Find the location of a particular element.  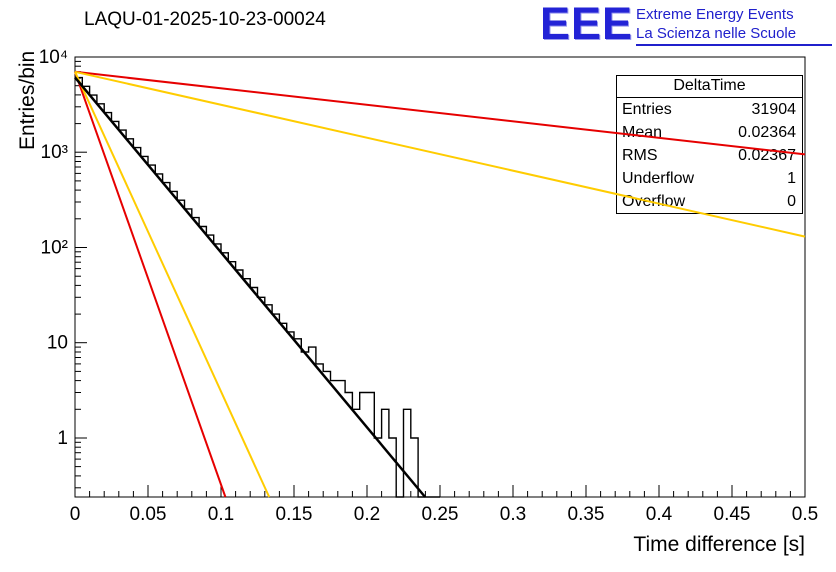

x-tick-label: 0.4 is located at coordinates (659, 514).